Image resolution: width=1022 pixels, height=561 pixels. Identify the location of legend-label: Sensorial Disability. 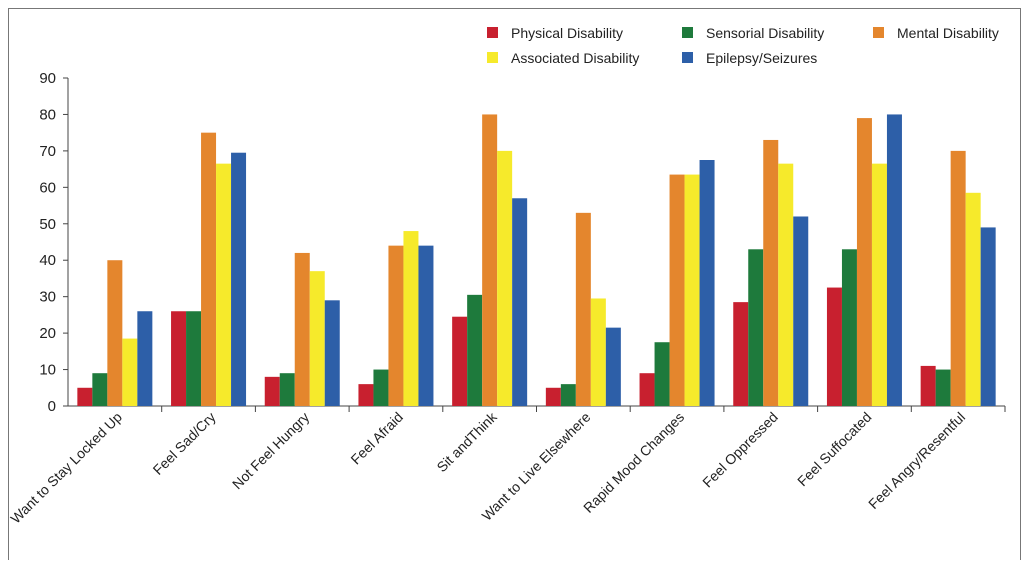
(765, 33).